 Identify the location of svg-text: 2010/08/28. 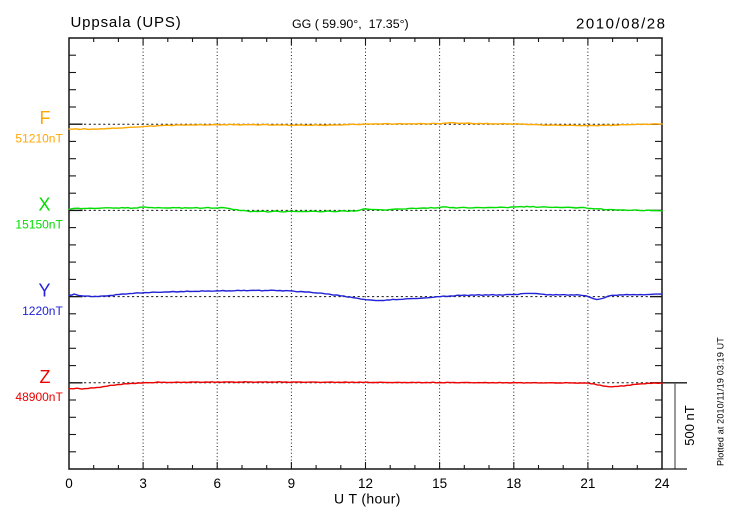
(621, 24).